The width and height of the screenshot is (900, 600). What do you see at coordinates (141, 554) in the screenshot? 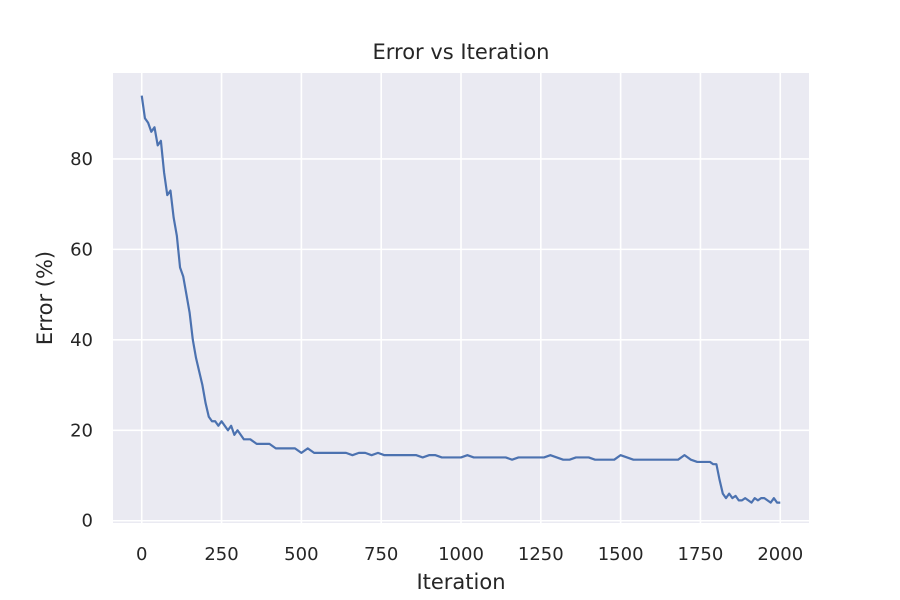
I see `x-tick-label: 0` at bounding box center [141, 554].